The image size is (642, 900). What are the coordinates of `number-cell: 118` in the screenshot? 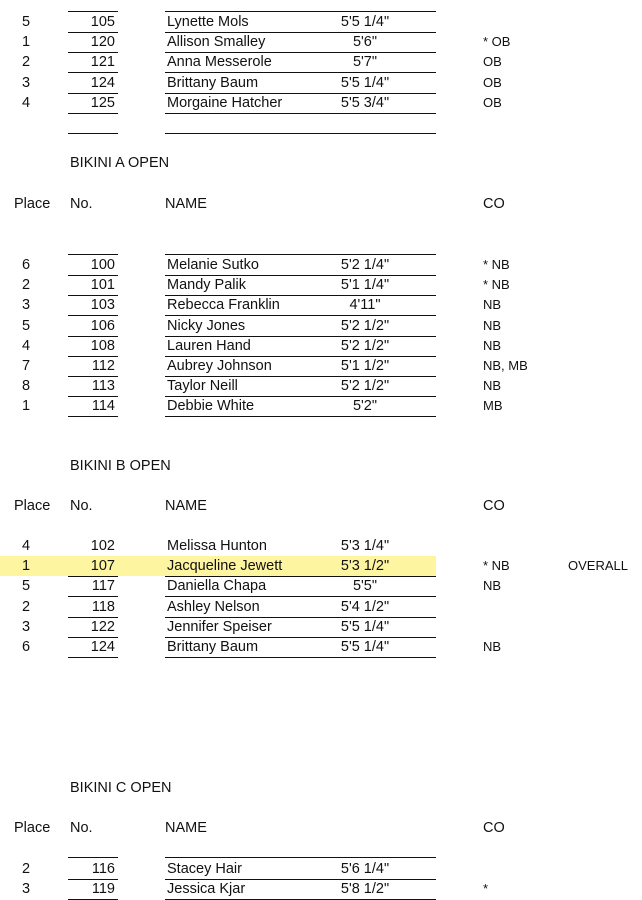 It's located at (93, 607).